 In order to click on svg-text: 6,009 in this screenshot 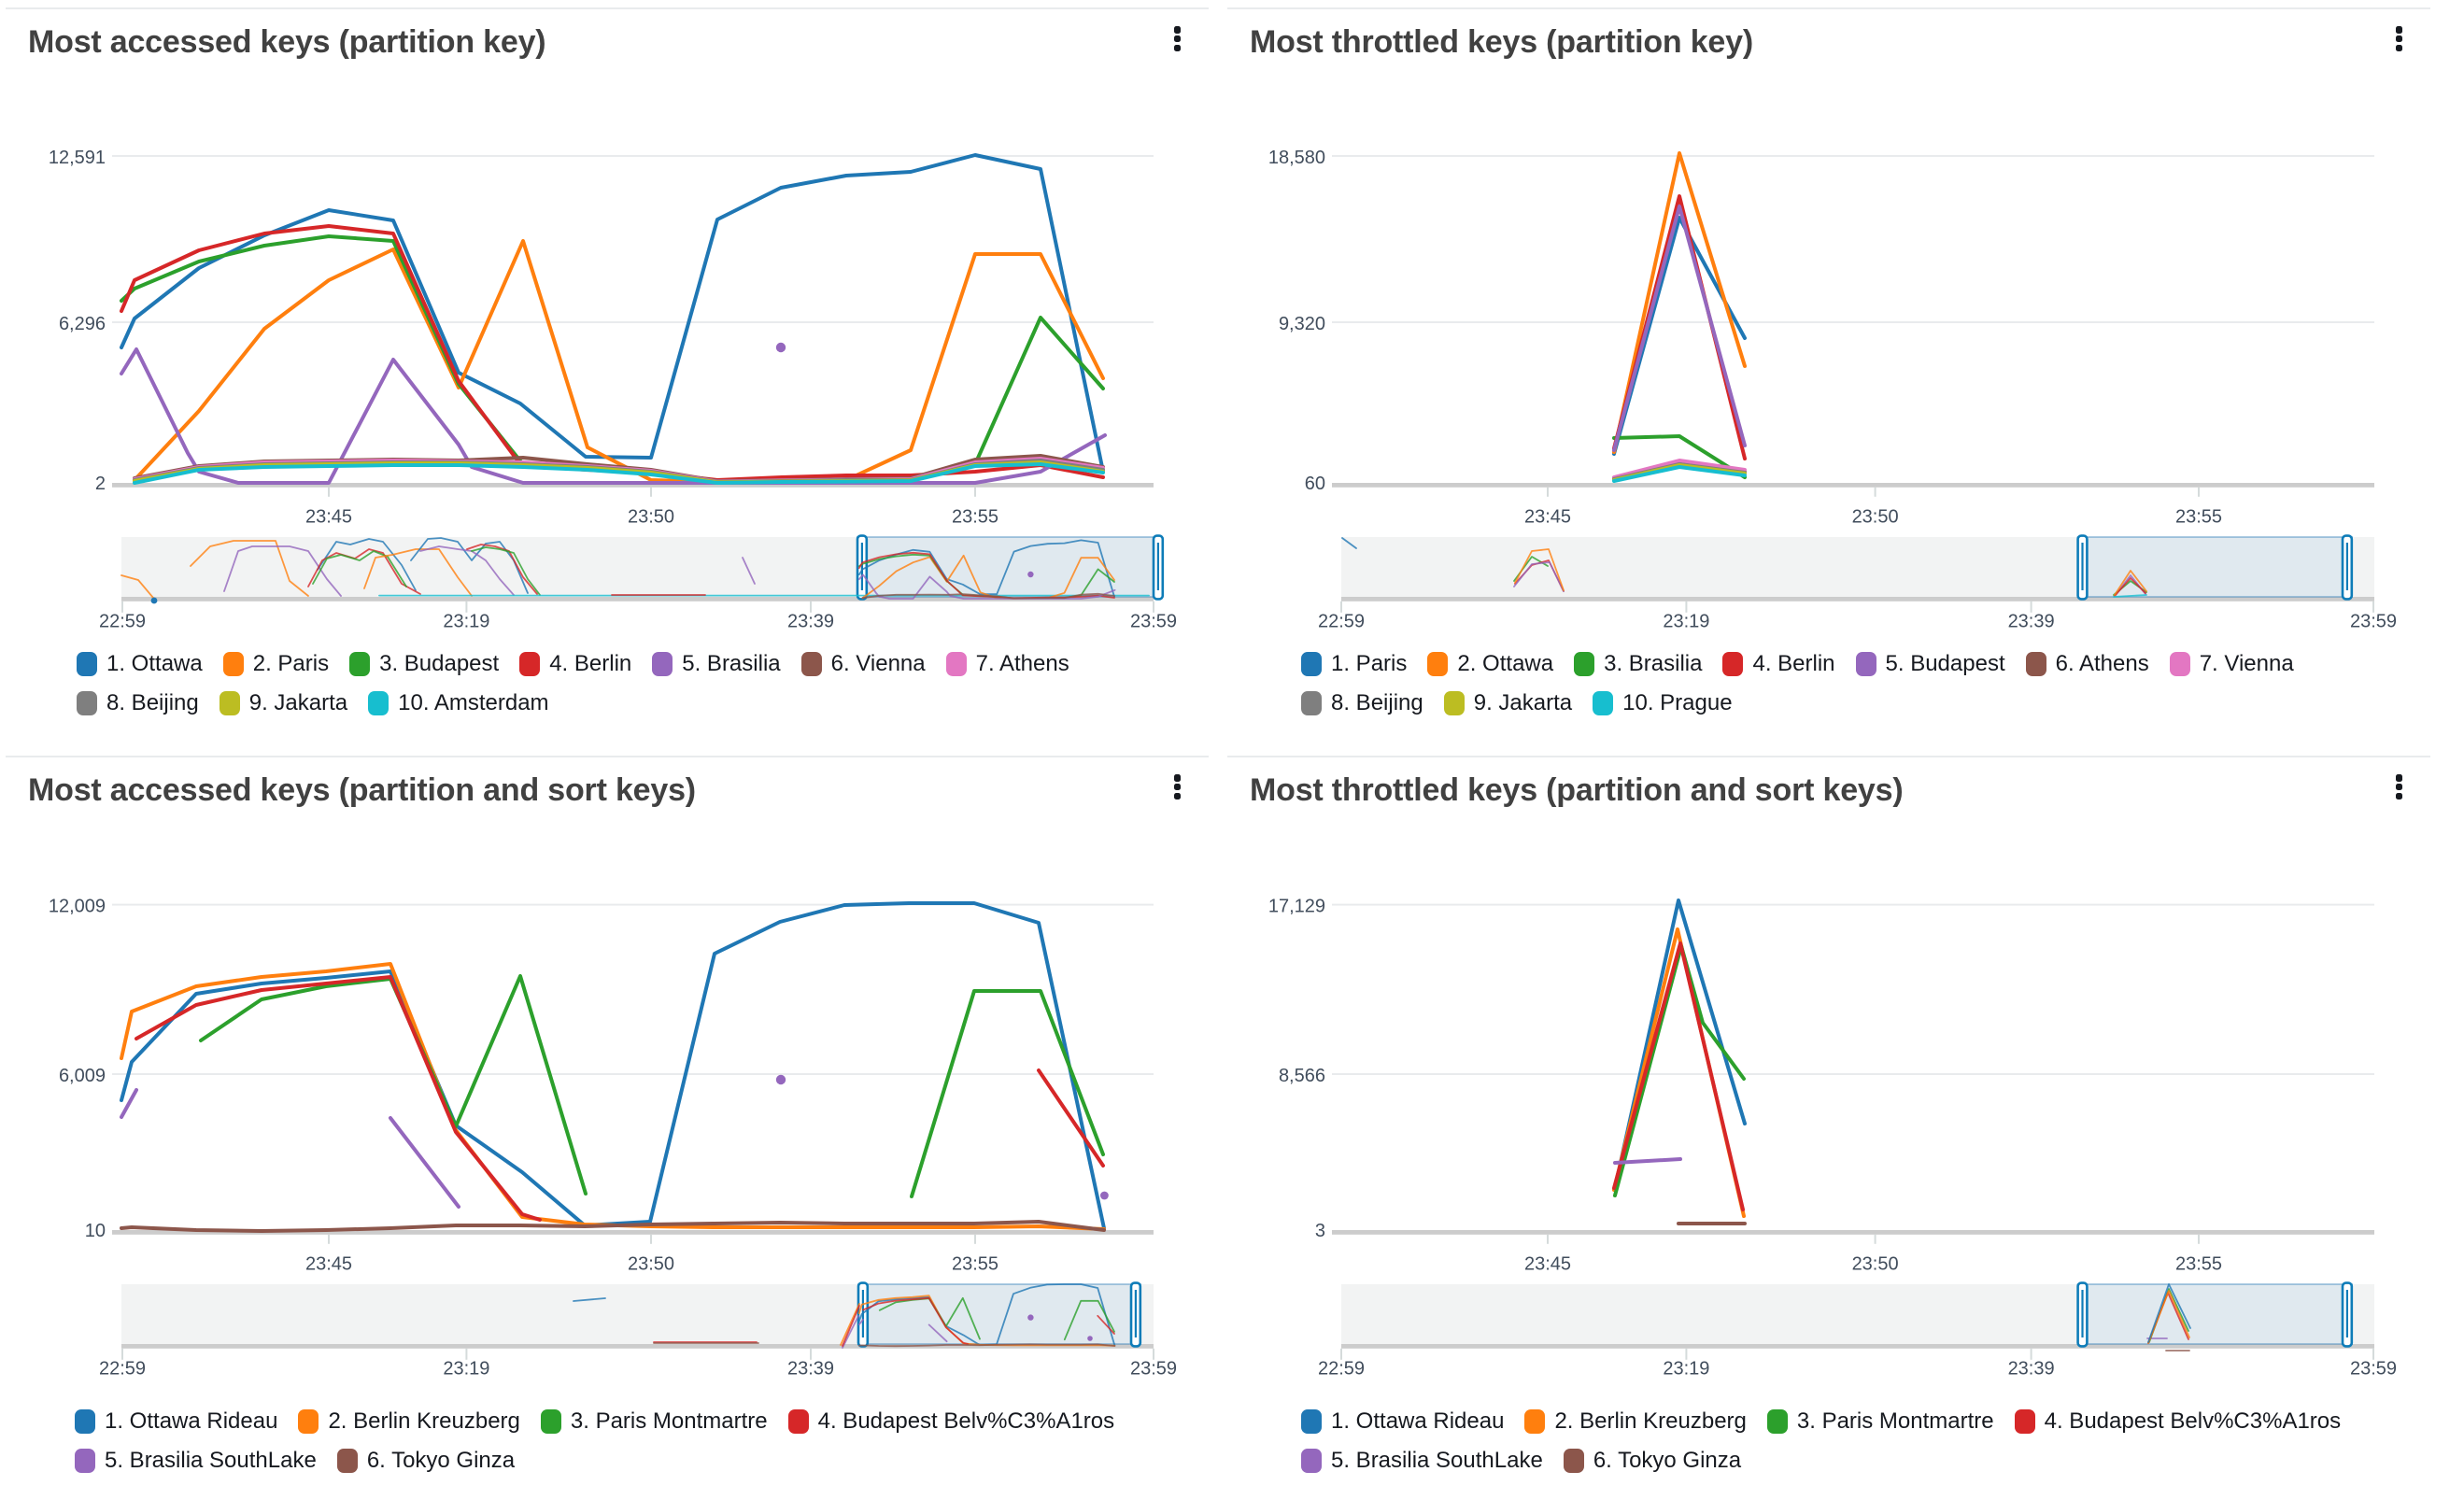, I will do `click(82, 1076)`.